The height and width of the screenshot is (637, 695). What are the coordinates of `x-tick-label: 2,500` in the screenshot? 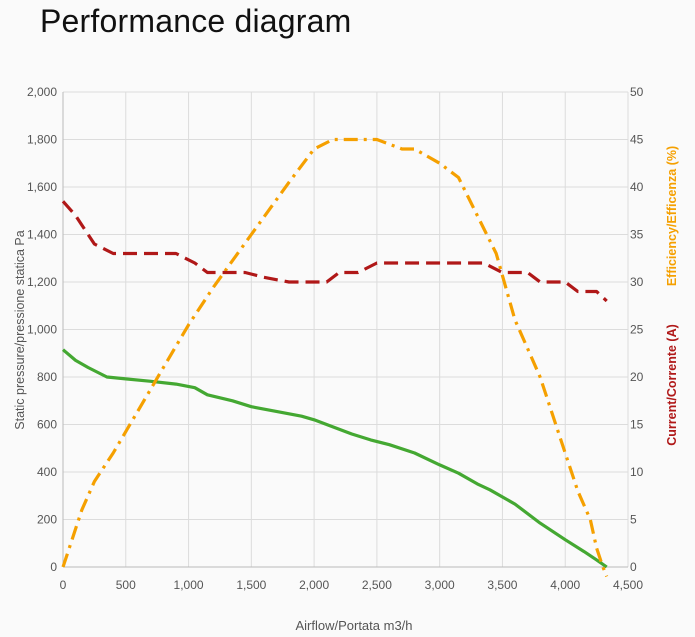 It's located at (377, 585).